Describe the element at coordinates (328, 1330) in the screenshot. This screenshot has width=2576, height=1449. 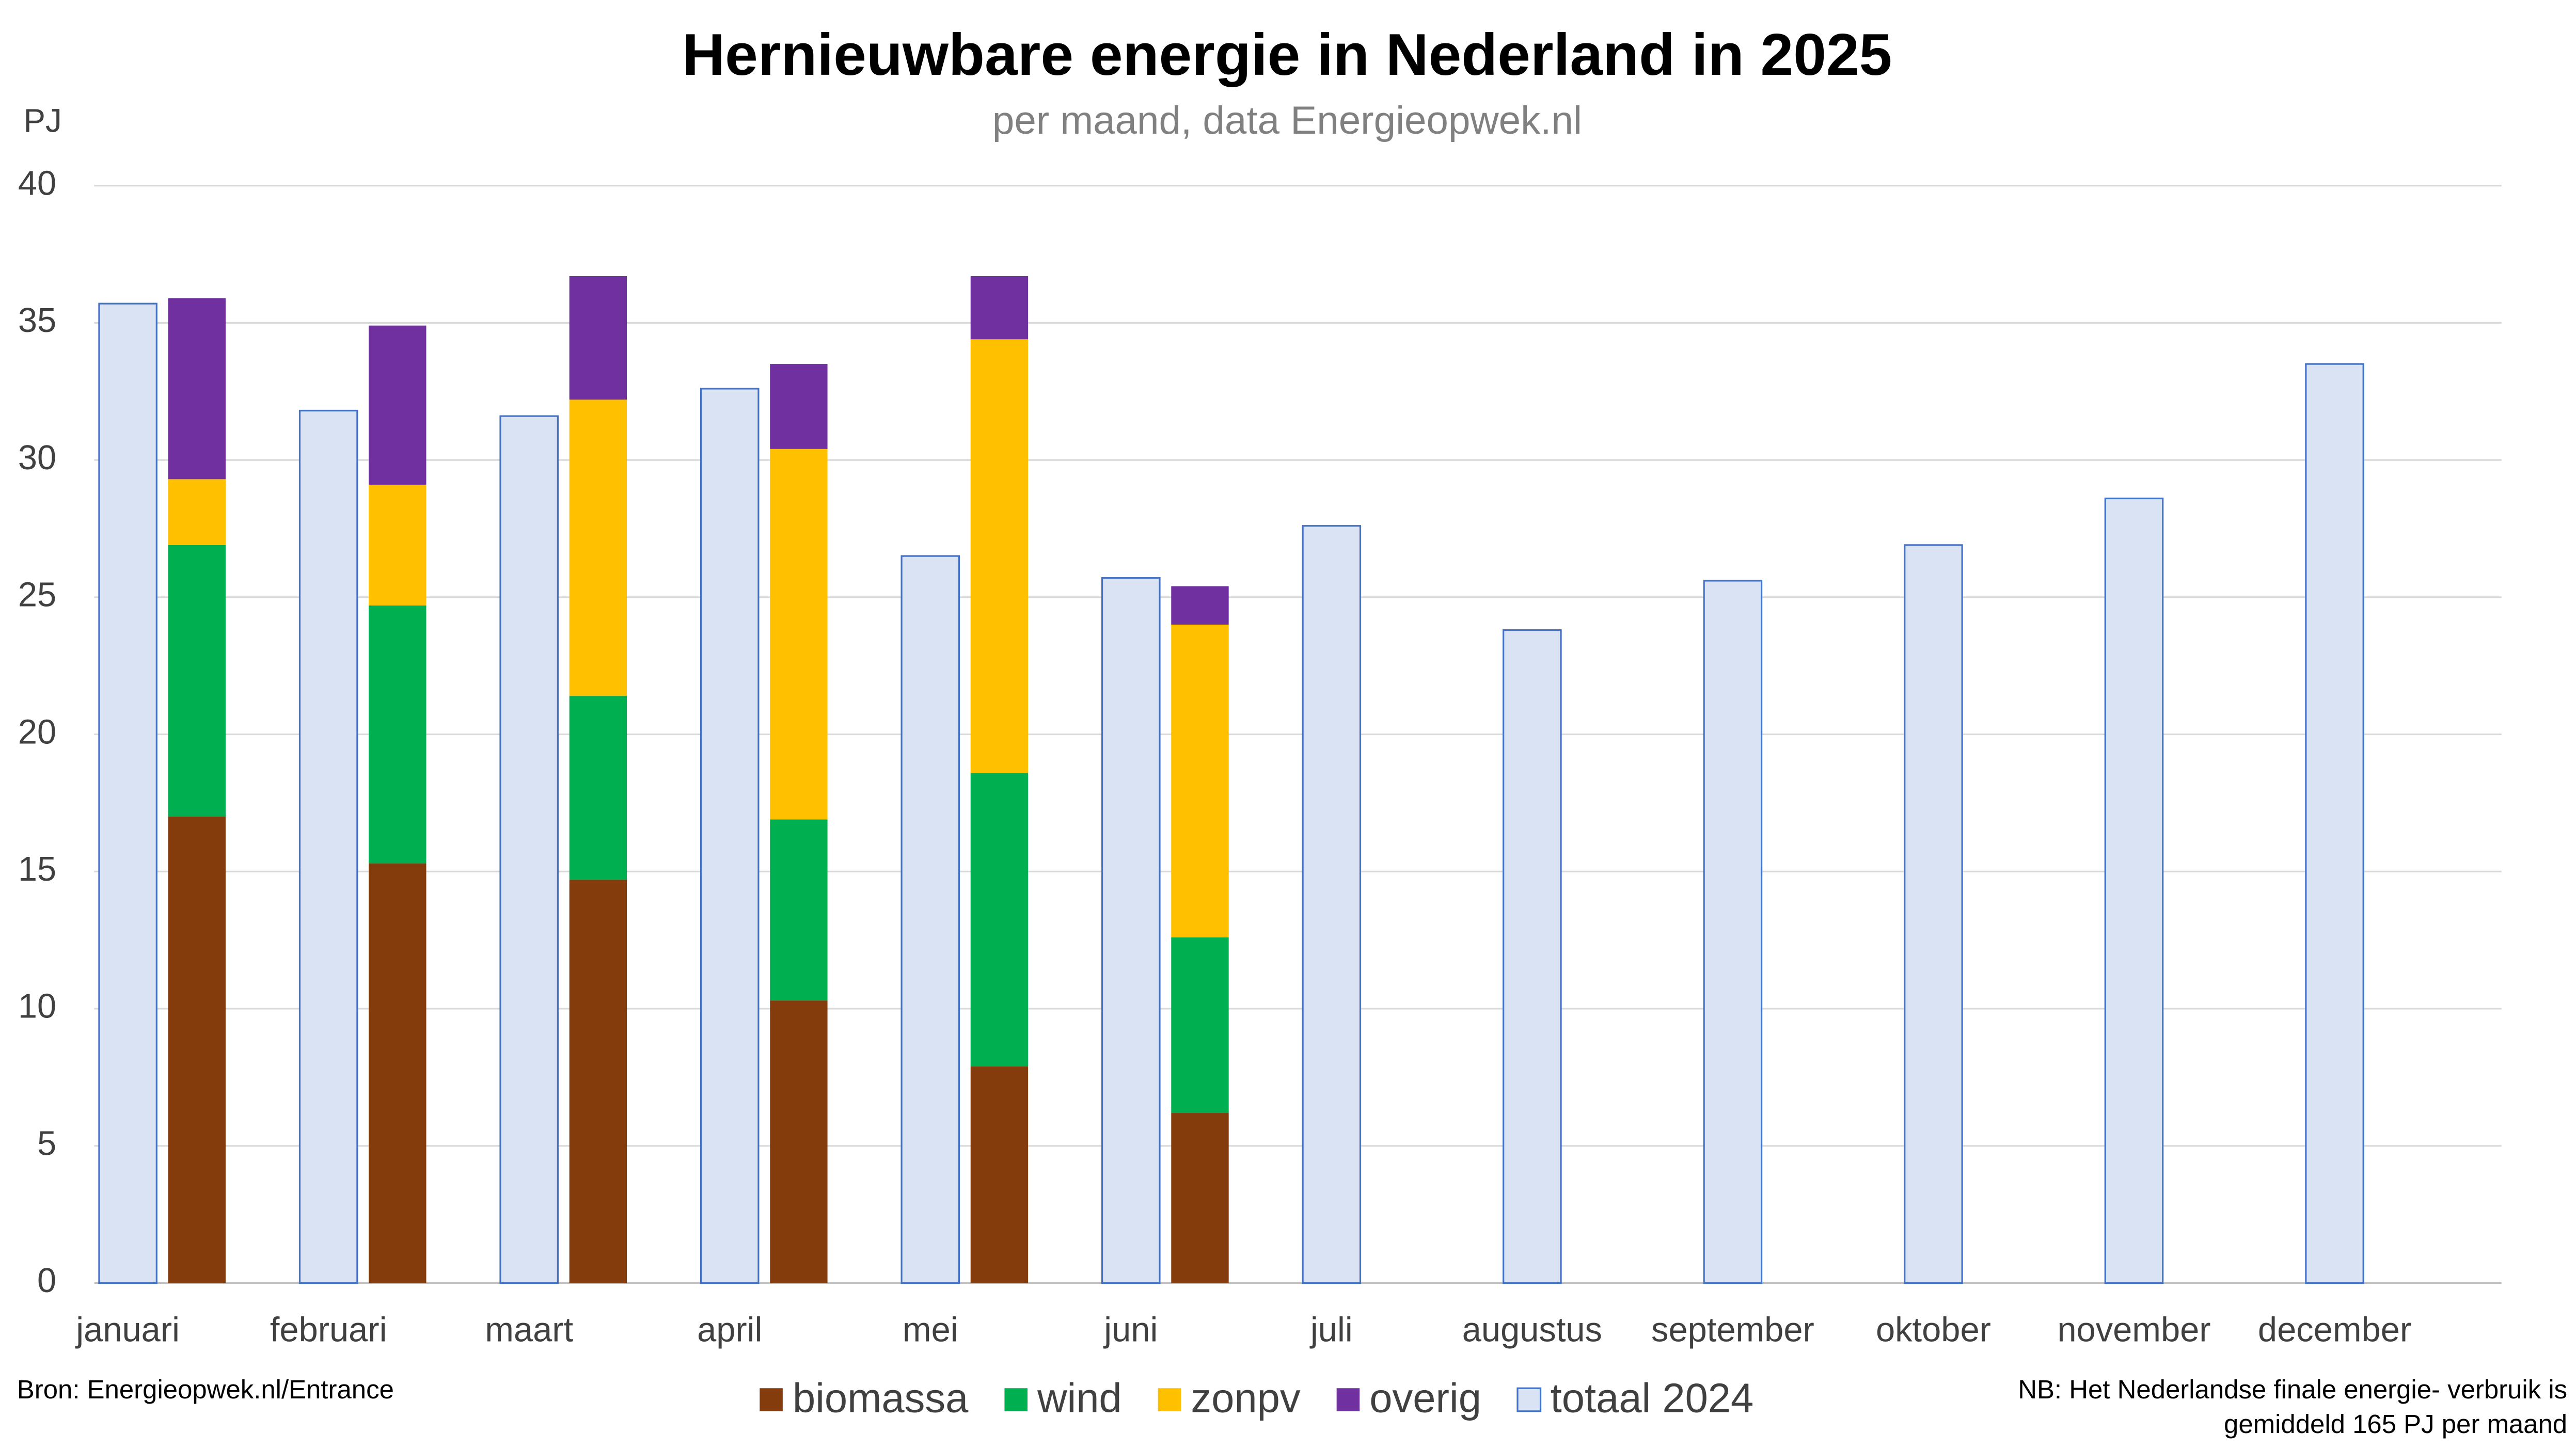
I see `x-tick-label: februari` at that location.